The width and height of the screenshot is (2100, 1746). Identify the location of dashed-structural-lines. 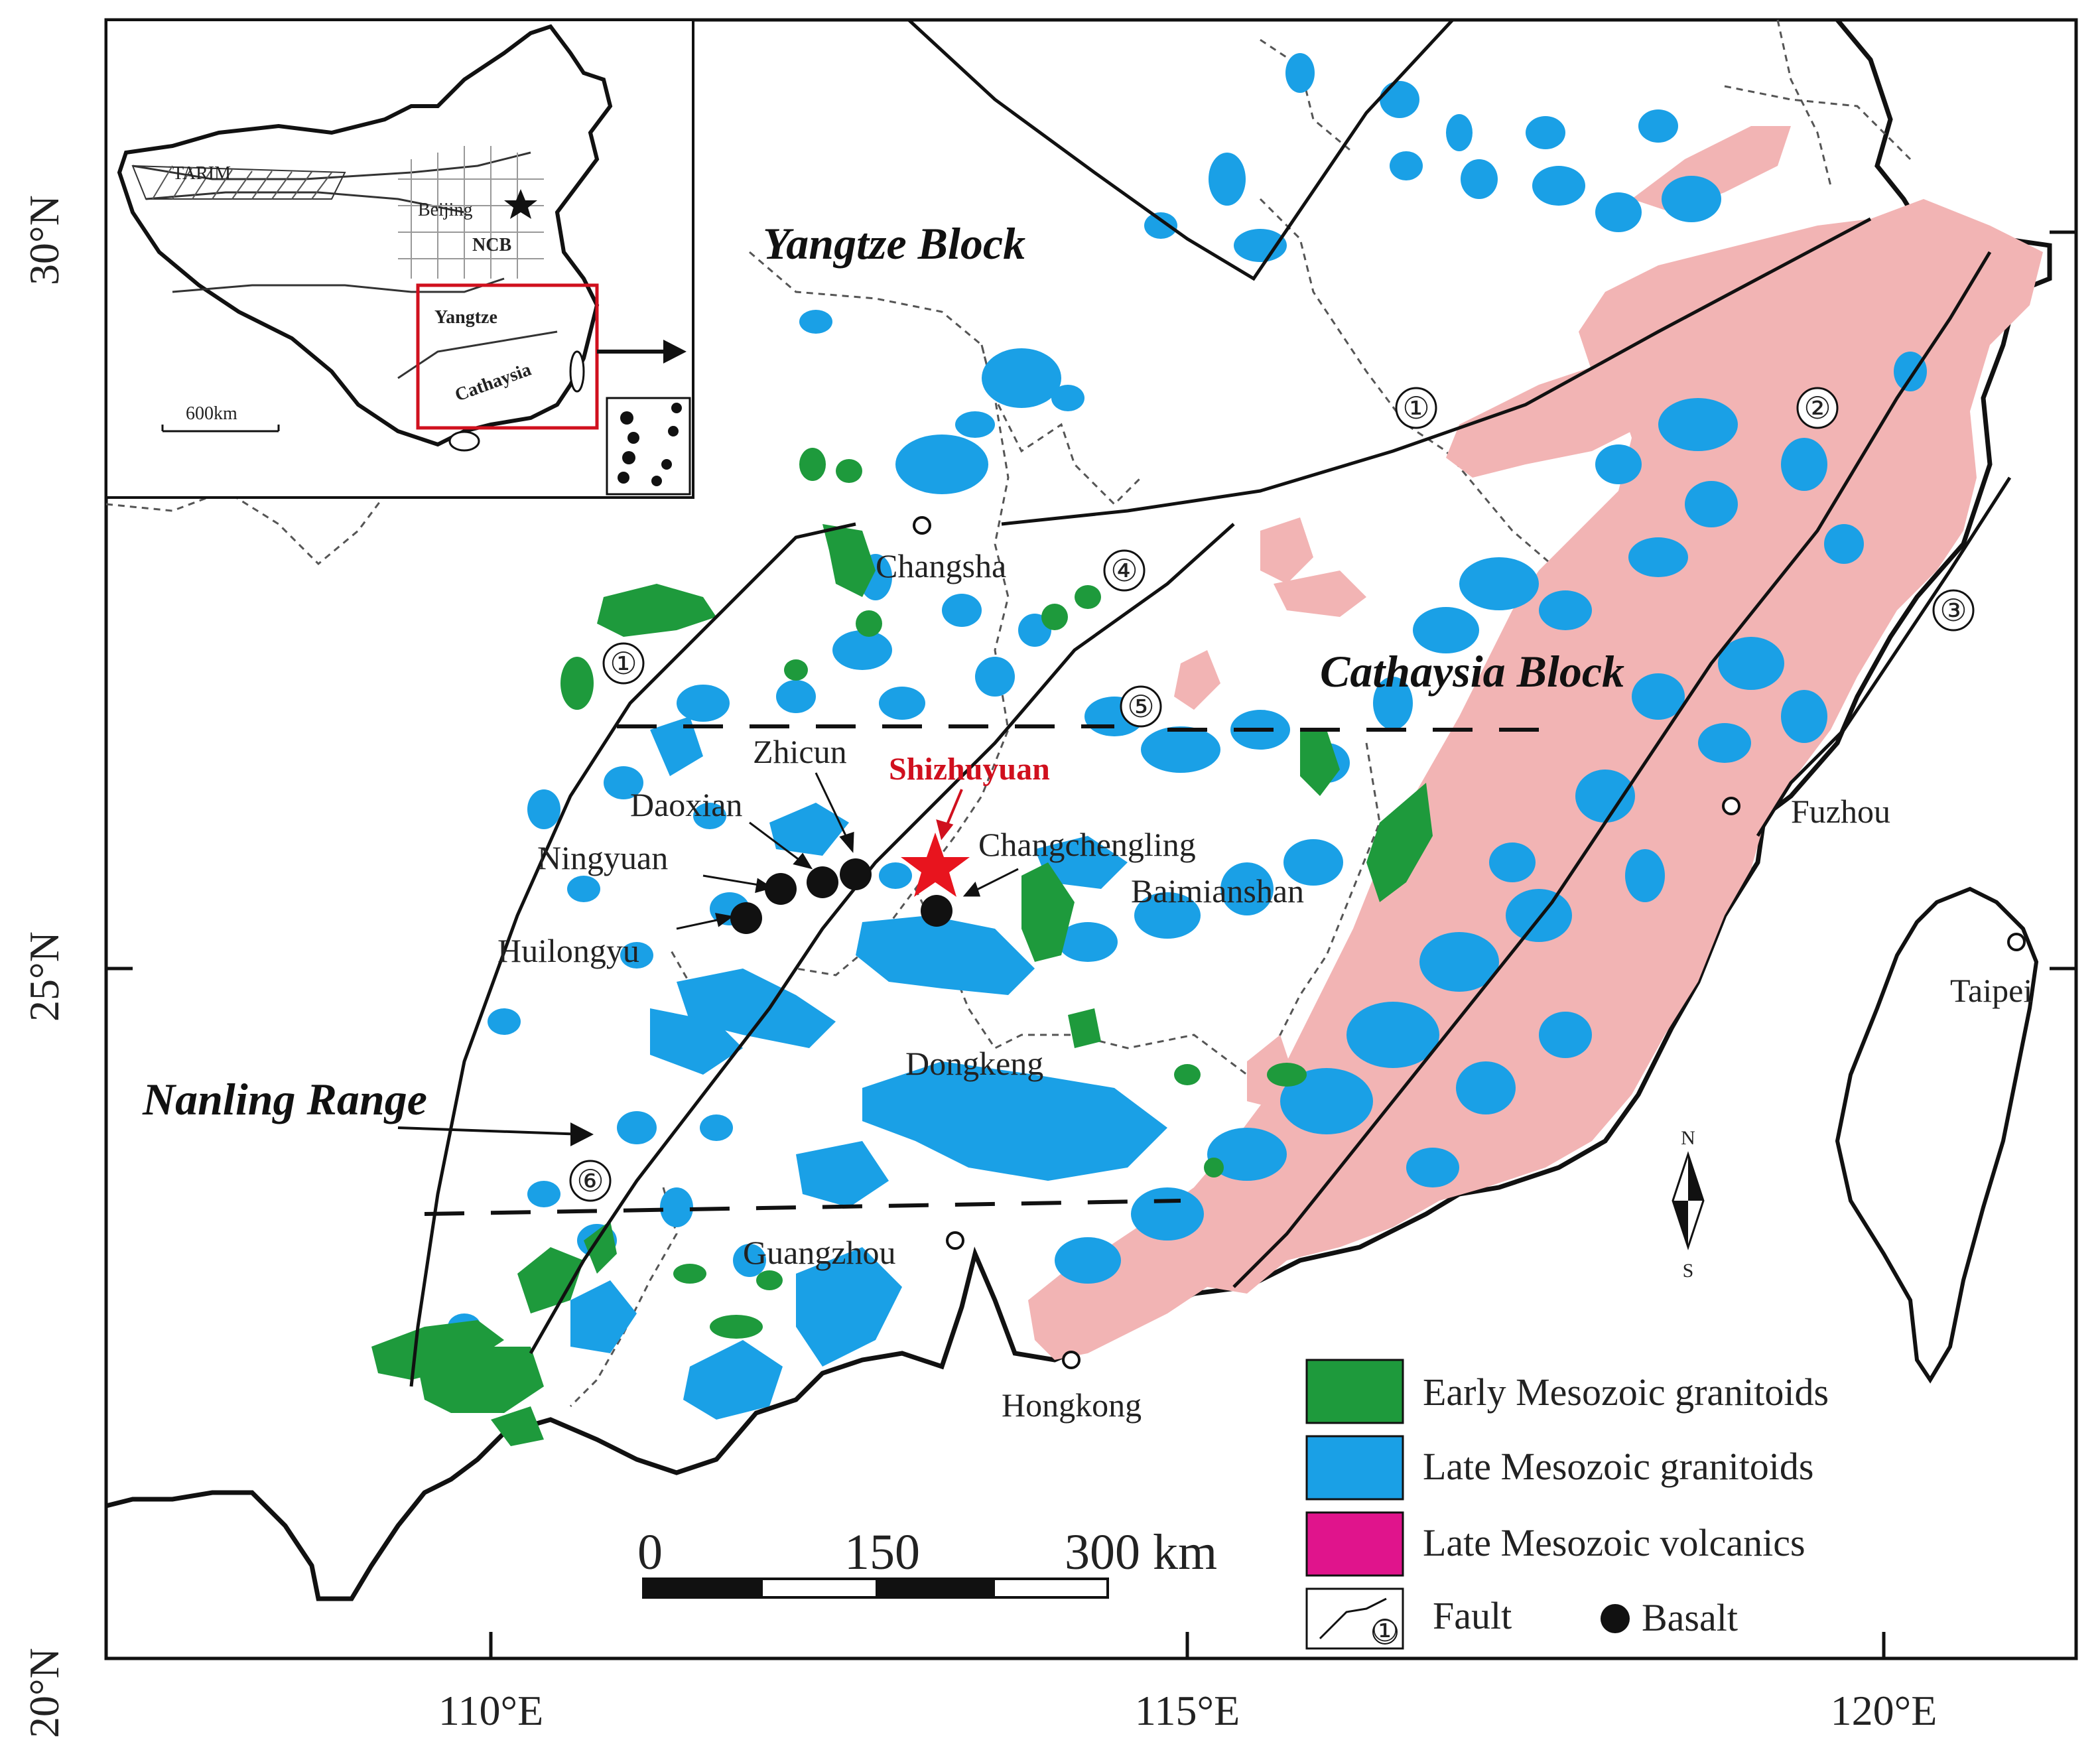
(981, 970).